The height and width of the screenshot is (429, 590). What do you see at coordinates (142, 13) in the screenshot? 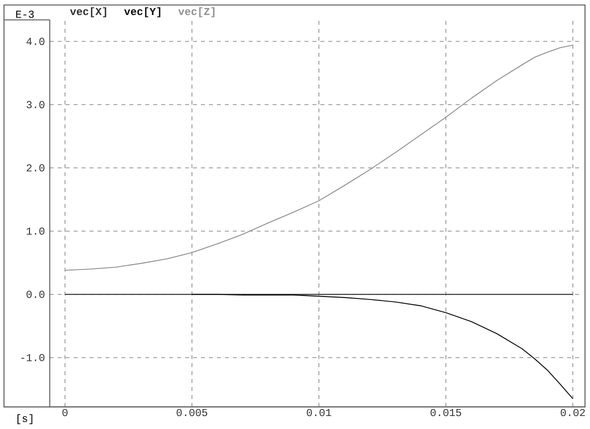
I see `text: vec[Y]` at bounding box center [142, 13].